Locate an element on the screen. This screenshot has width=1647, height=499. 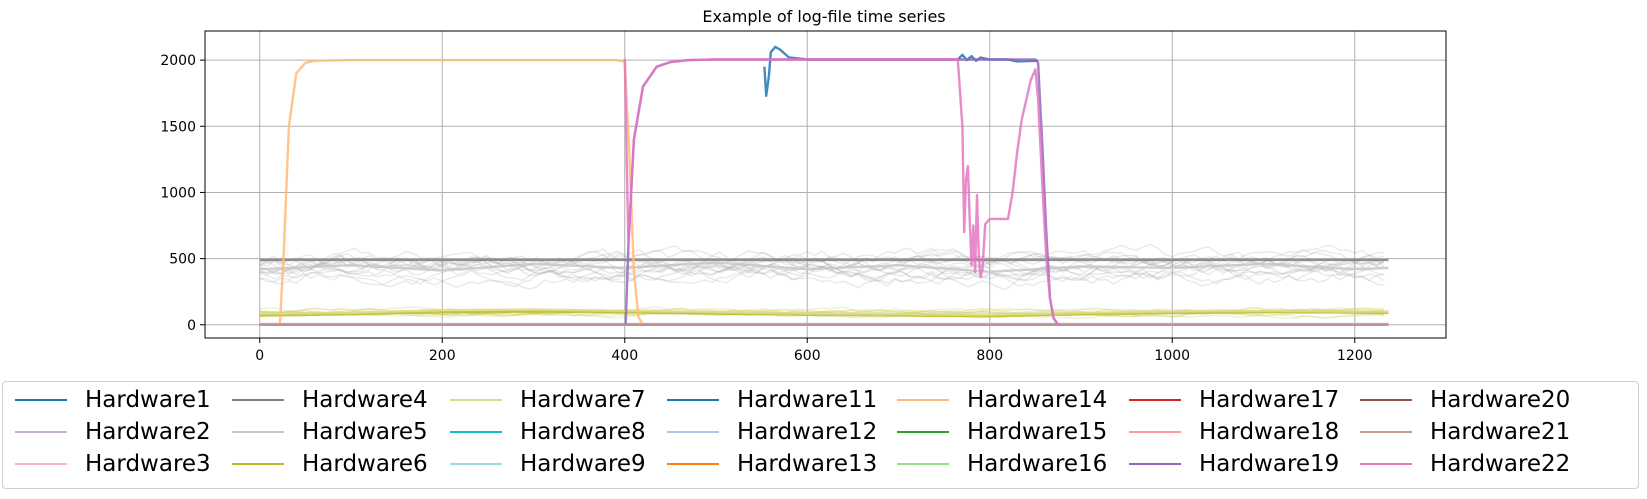
legend-label: Hardware13 is located at coordinates (807, 464).